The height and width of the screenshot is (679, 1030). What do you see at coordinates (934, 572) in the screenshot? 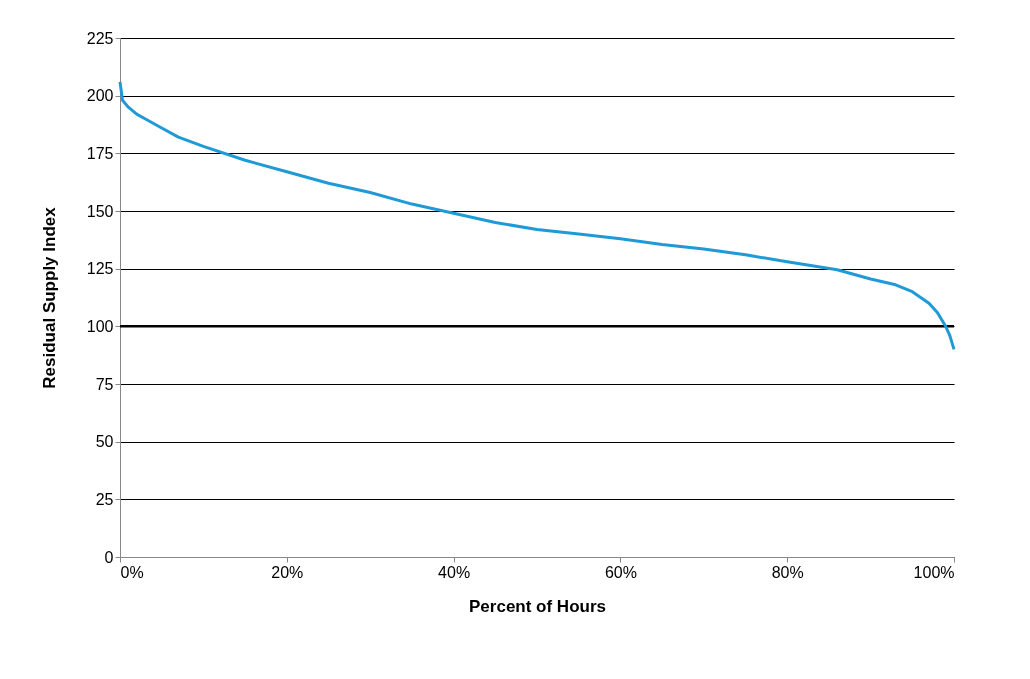
I see `x-tick-label: 100%` at bounding box center [934, 572].